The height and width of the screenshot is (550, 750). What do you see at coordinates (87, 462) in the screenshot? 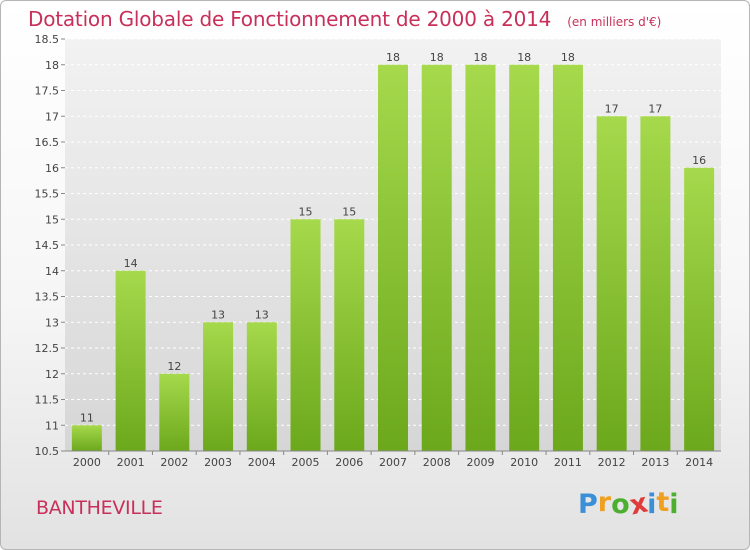
I see `x-tick-label: 2000` at bounding box center [87, 462].